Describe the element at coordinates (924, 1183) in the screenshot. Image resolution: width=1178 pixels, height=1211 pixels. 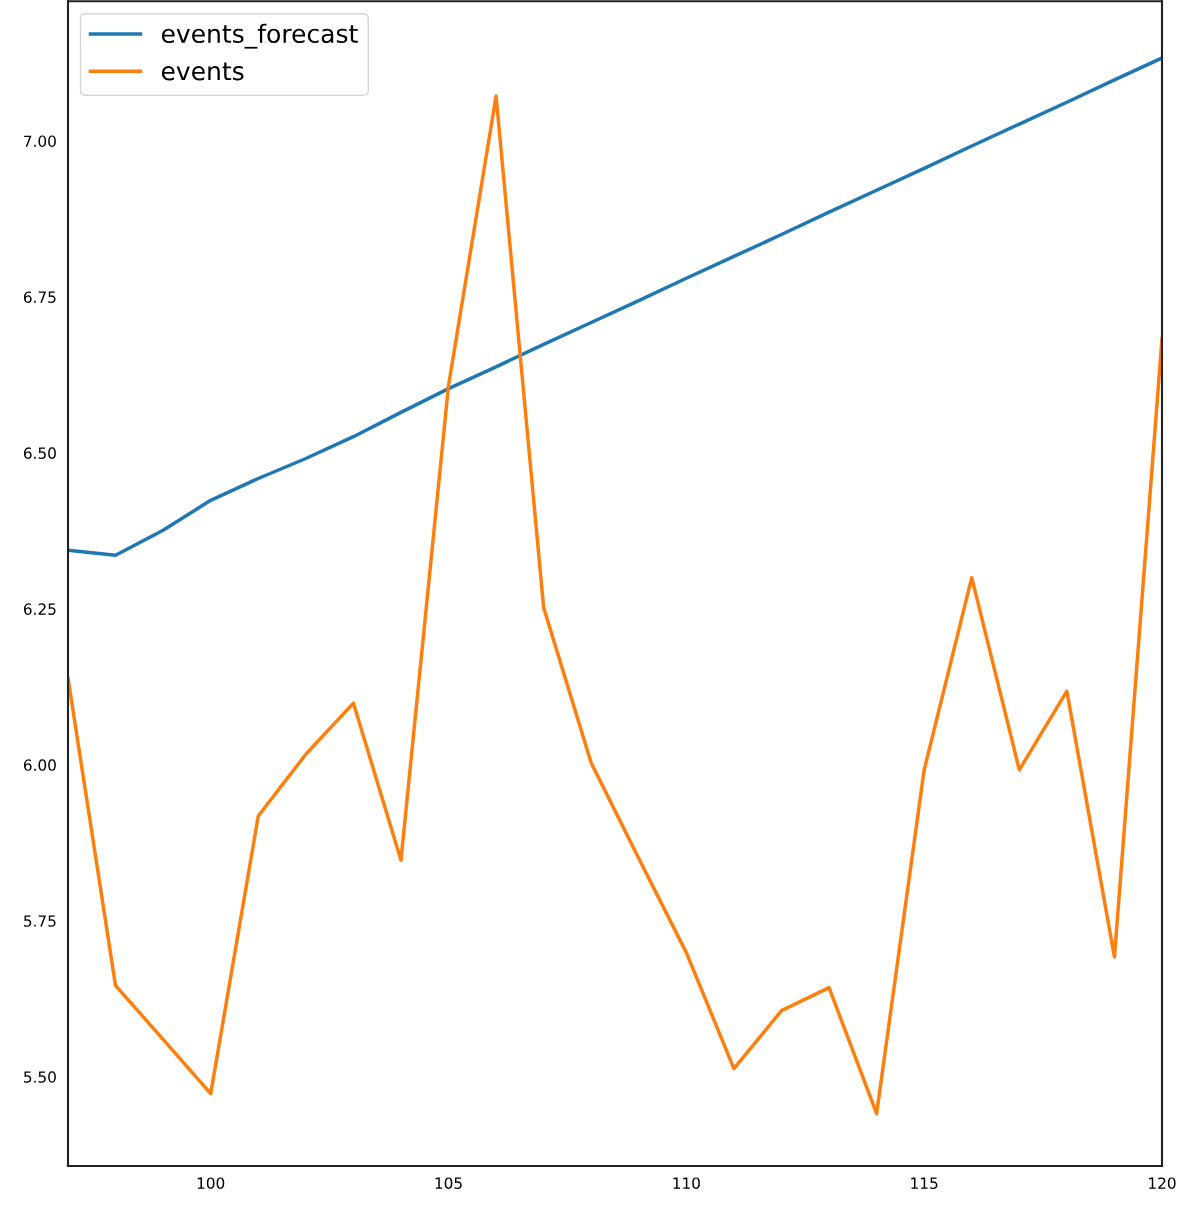
I see `x-tick-label: 115` at that location.